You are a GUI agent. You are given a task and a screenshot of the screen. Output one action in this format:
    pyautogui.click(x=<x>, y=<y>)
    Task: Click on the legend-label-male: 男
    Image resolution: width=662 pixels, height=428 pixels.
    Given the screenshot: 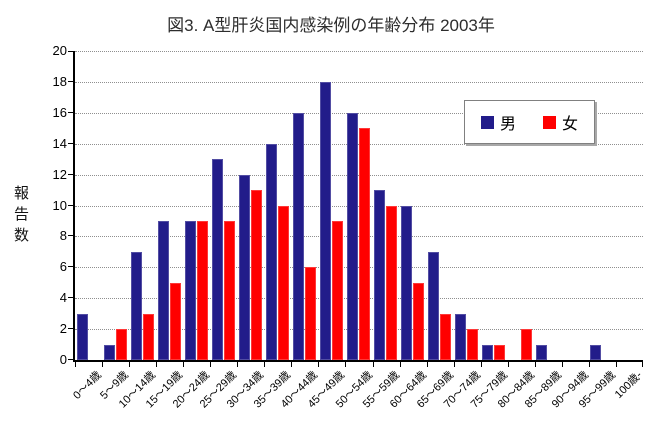 What is the action you would take?
    pyautogui.click(x=508, y=124)
    